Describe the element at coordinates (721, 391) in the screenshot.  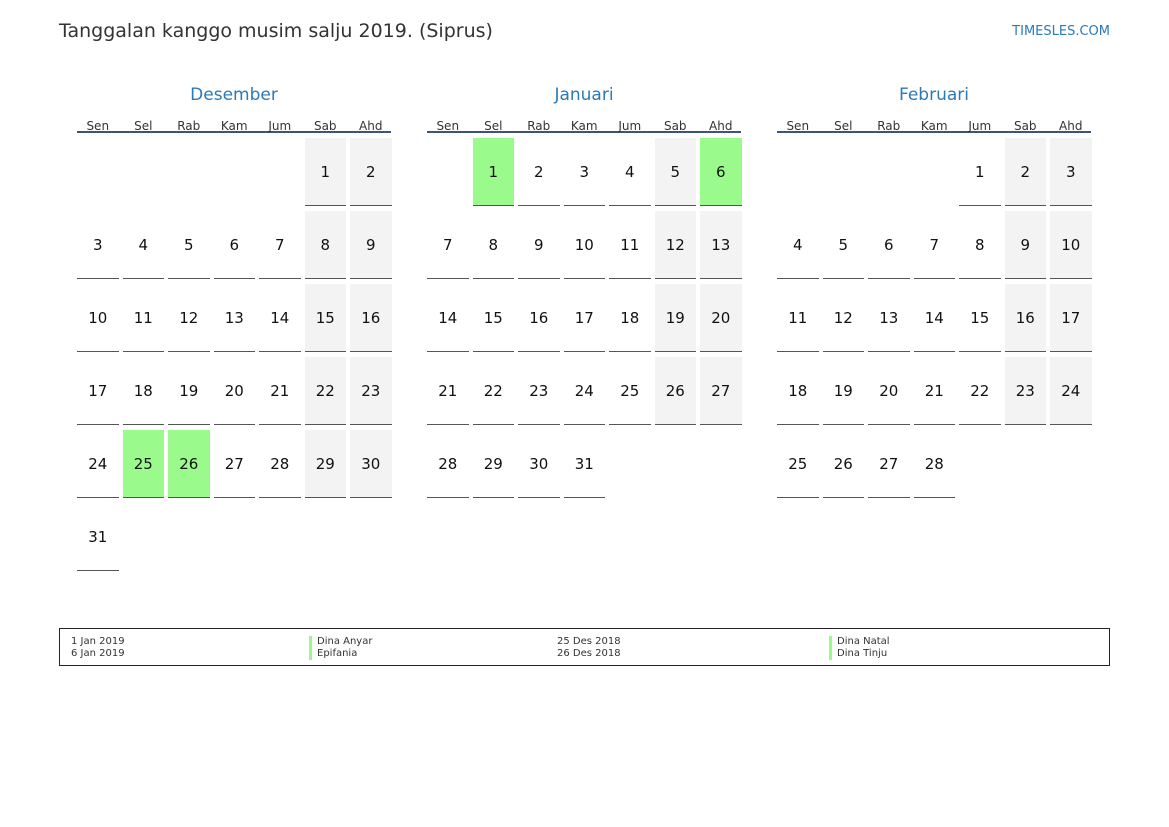
I see `day-cell: 27` at that location.